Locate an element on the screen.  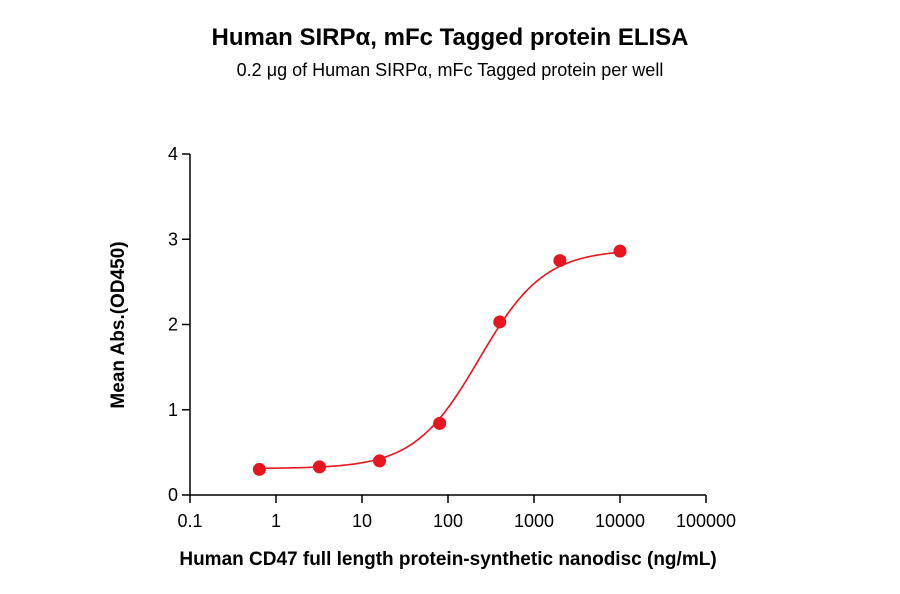
y-axis-label: Mean Abs.(OD450) is located at coordinates (118, 324).